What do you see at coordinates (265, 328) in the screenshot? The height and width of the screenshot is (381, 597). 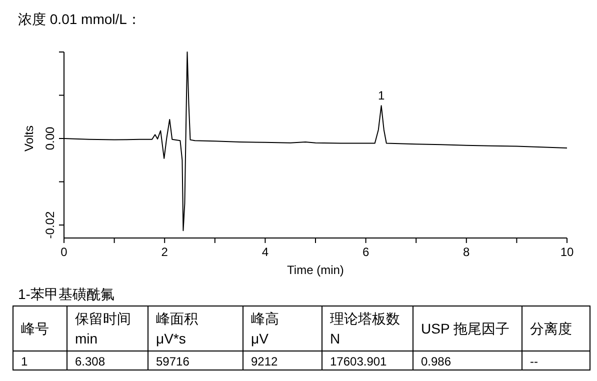 I see `text: 峰高 μV` at bounding box center [265, 328].